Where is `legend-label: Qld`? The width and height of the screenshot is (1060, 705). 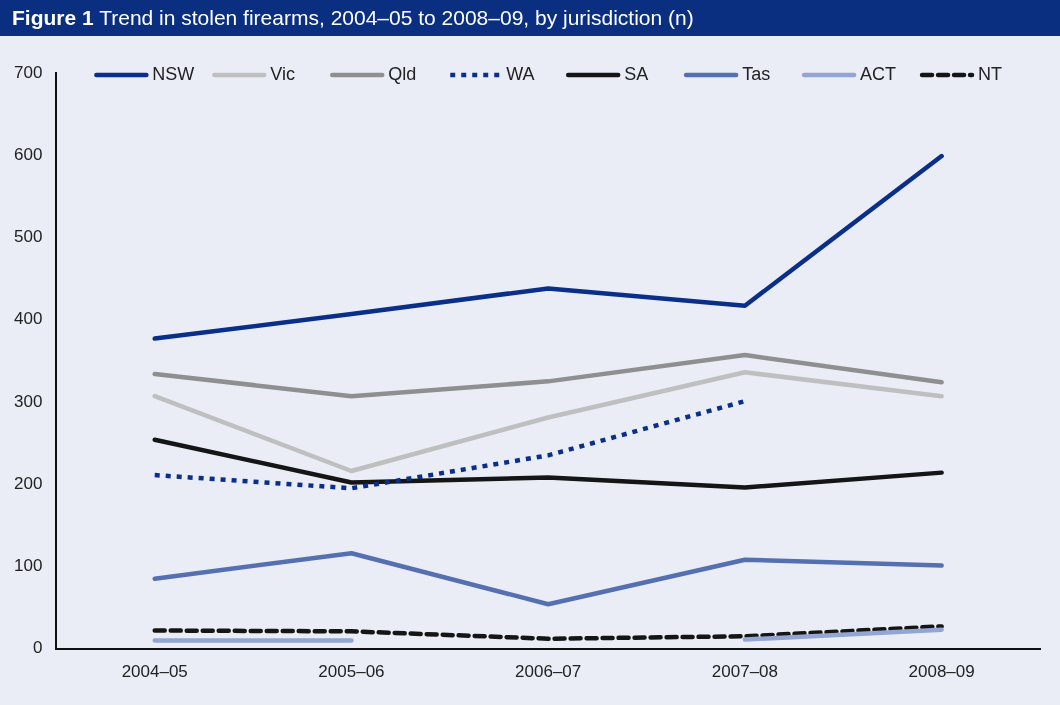
legend-label: Qld is located at coordinates (402, 73).